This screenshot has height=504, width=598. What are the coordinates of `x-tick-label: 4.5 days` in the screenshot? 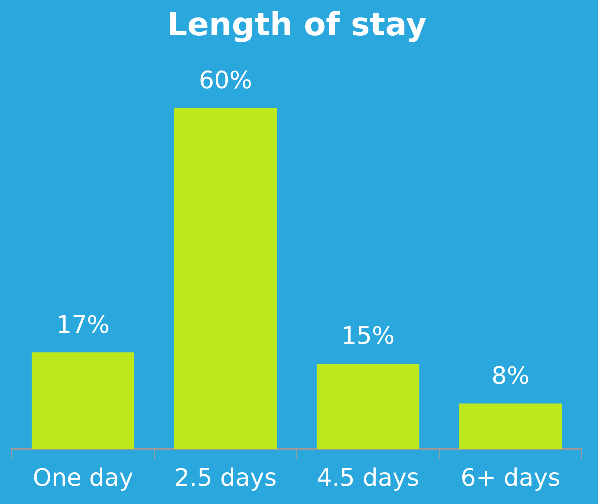 It's located at (368, 478).